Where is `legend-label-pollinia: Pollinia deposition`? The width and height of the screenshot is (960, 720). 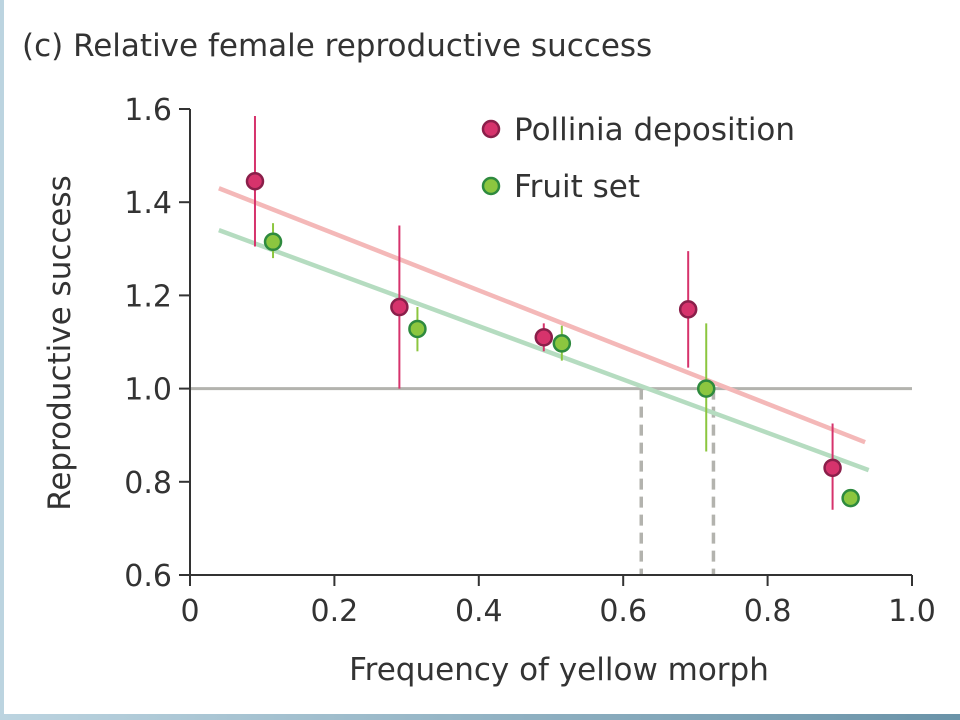 legend-label-pollinia: Pollinia deposition is located at coordinates (654, 130).